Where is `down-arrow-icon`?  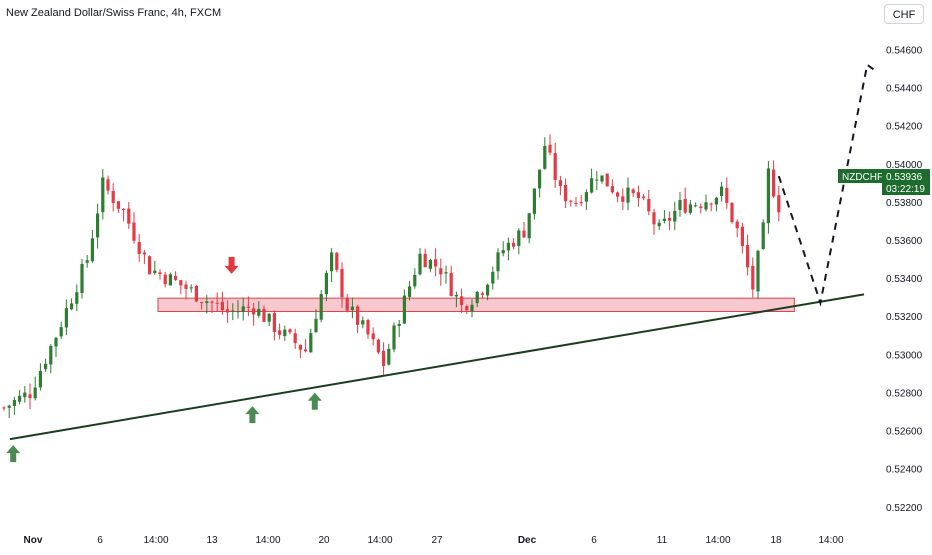 down-arrow-icon is located at coordinates (231, 265).